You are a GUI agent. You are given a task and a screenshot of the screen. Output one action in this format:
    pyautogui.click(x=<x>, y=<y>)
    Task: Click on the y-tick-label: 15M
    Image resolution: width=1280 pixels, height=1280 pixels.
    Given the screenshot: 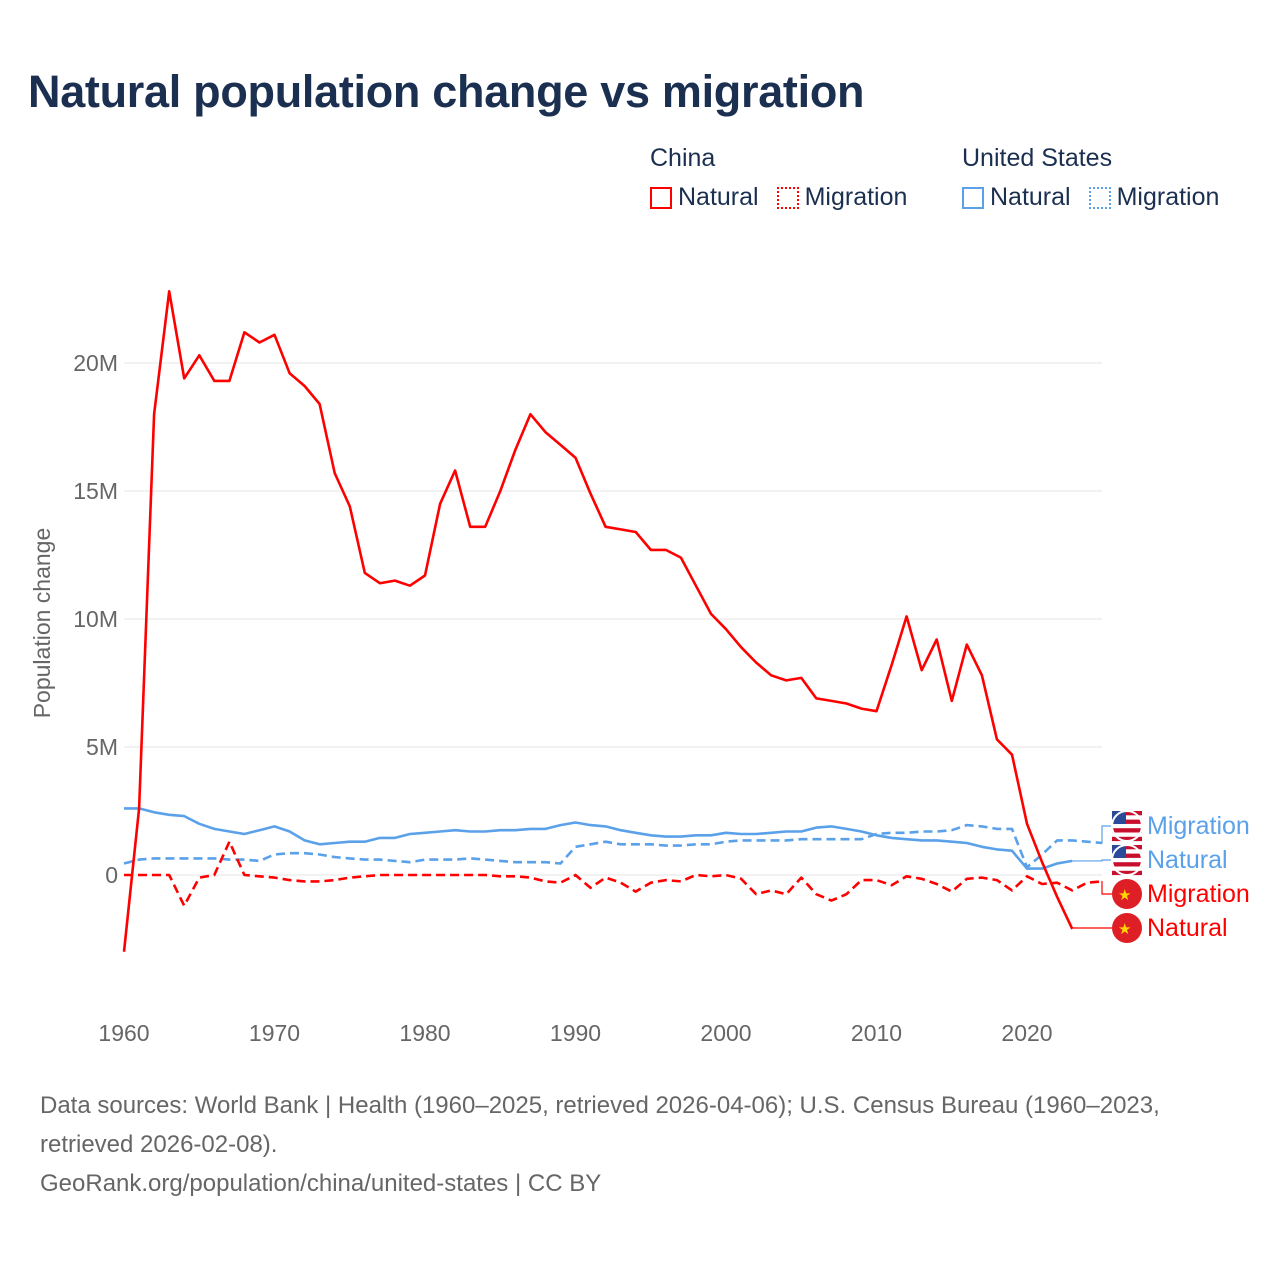 What is the action you would take?
    pyautogui.click(x=95, y=491)
    